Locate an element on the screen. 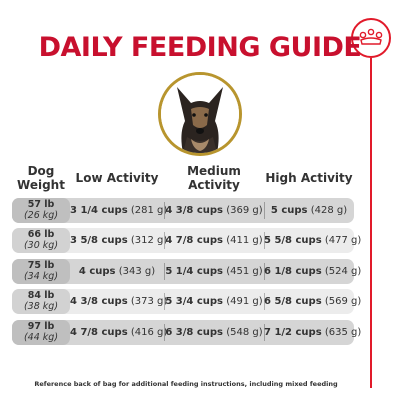  grams-amount: (281 g) is located at coordinates (149, 210).